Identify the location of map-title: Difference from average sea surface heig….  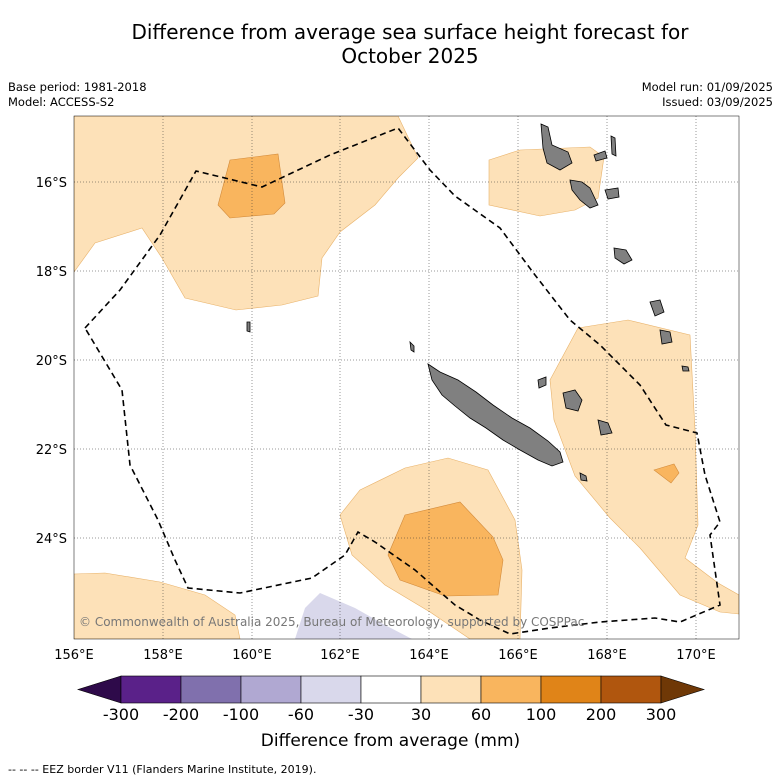
(410, 44).